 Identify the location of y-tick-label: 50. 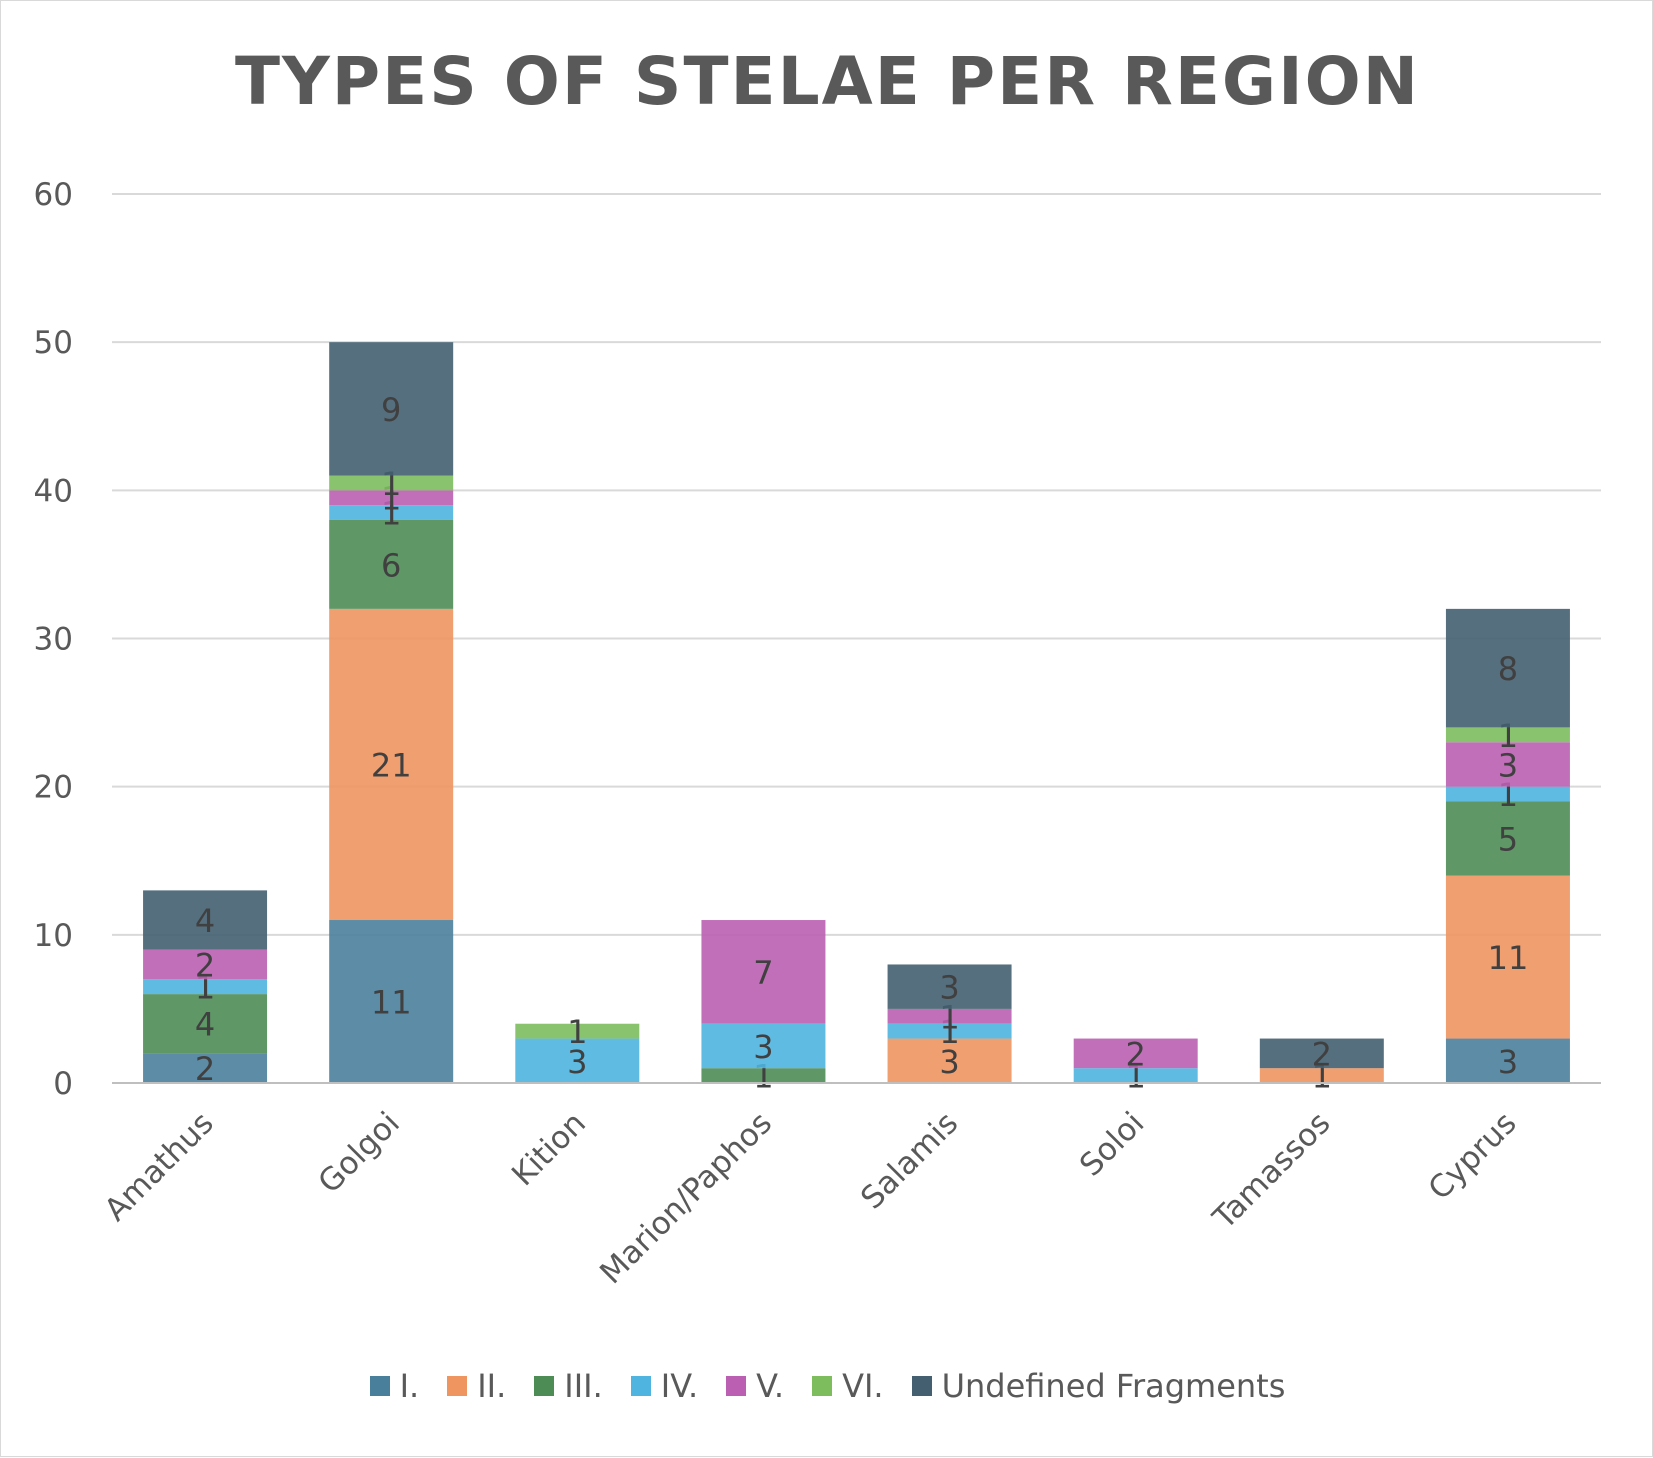
(53, 343).